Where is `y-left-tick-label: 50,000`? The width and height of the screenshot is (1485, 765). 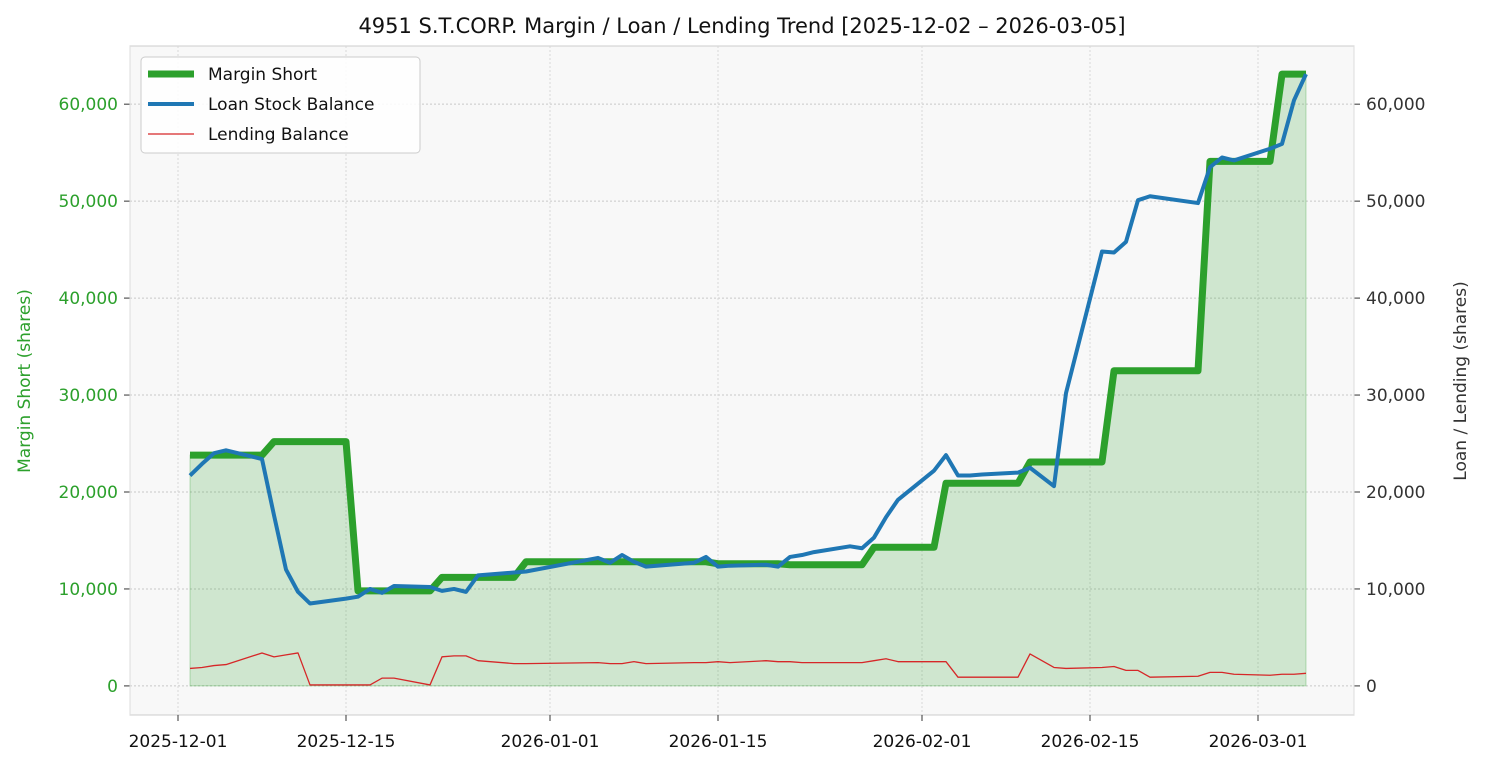 y-left-tick-label: 50,000 is located at coordinates (88, 202).